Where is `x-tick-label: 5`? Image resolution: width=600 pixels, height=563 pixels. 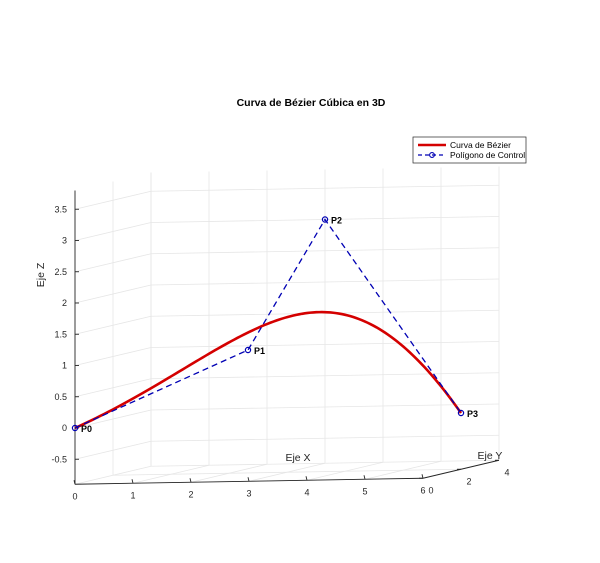 x-tick-label: 5 is located at coordinates (364, 491).